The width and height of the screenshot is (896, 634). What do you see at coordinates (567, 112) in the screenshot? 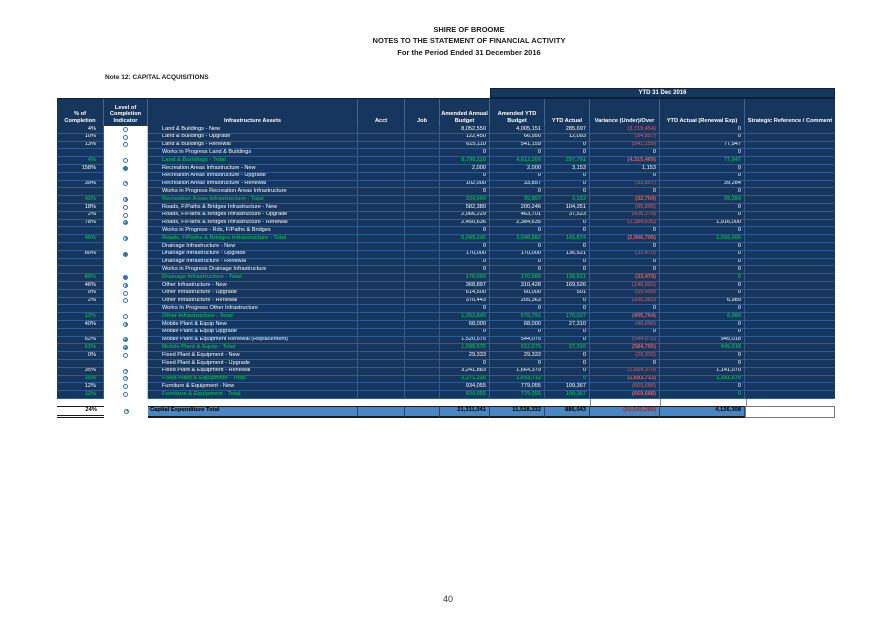
I see `header-ytd-actual: YTD Actual` at bounding box center [567, 112].